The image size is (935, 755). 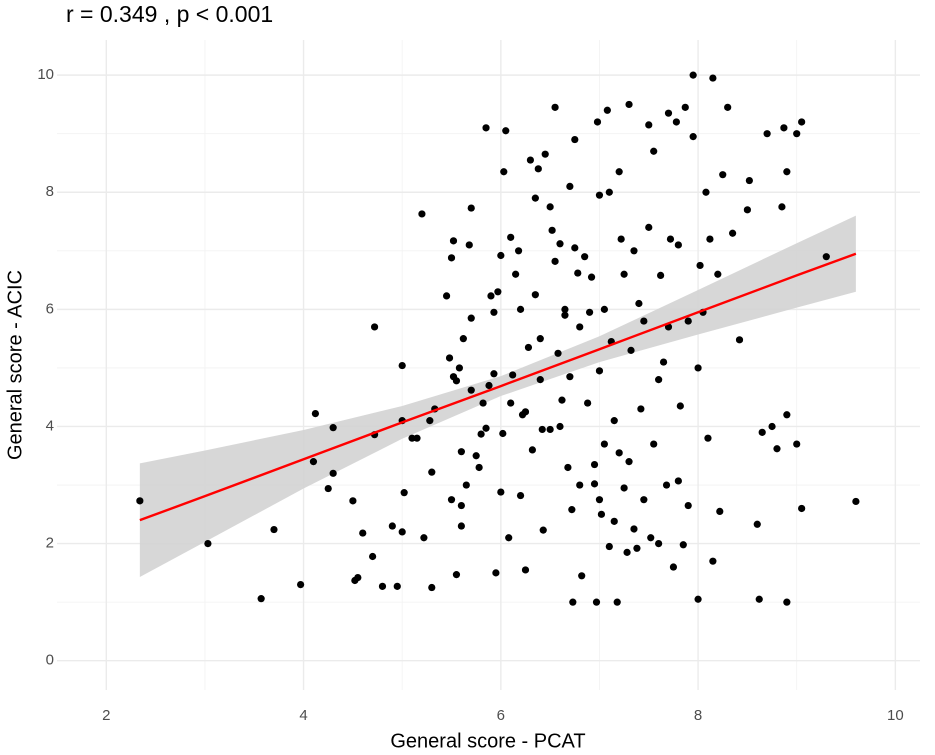 I want to click on x-axis-title: General score - PCAT, so click(x=487, y=741).